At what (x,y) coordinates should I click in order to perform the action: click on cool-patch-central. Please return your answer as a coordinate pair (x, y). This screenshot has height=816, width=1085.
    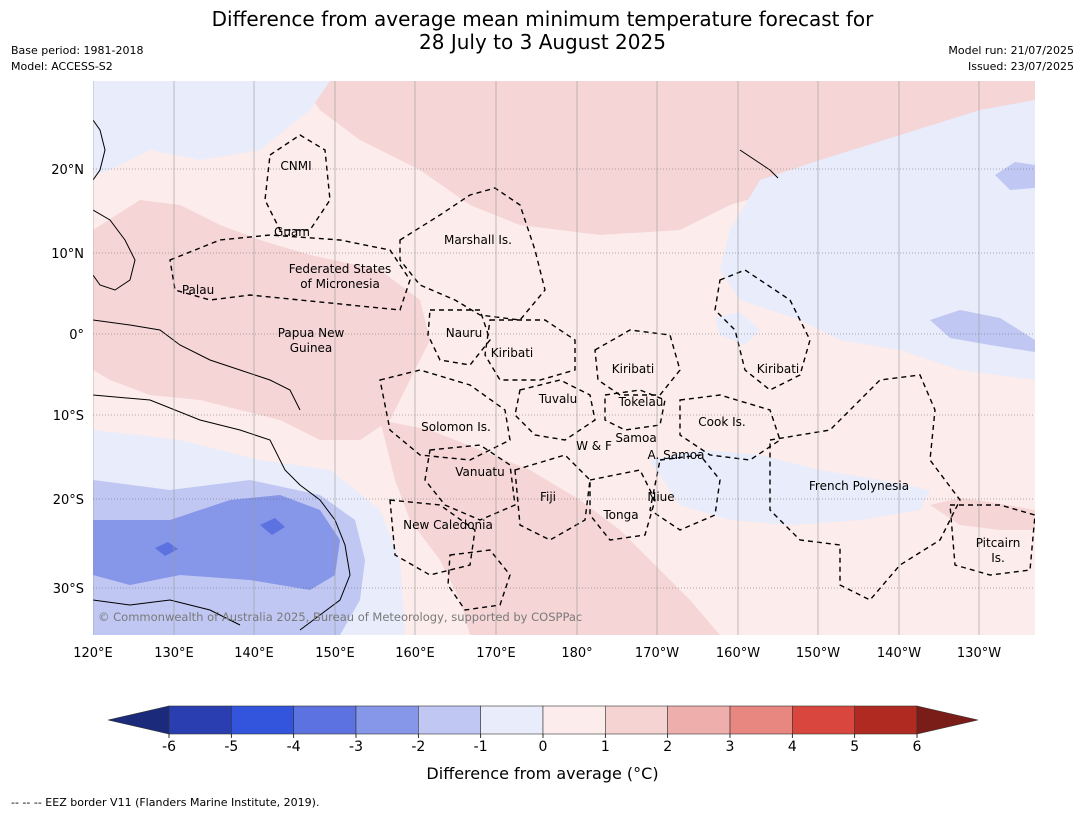
    Looking at the image, I should click on (737, 328).